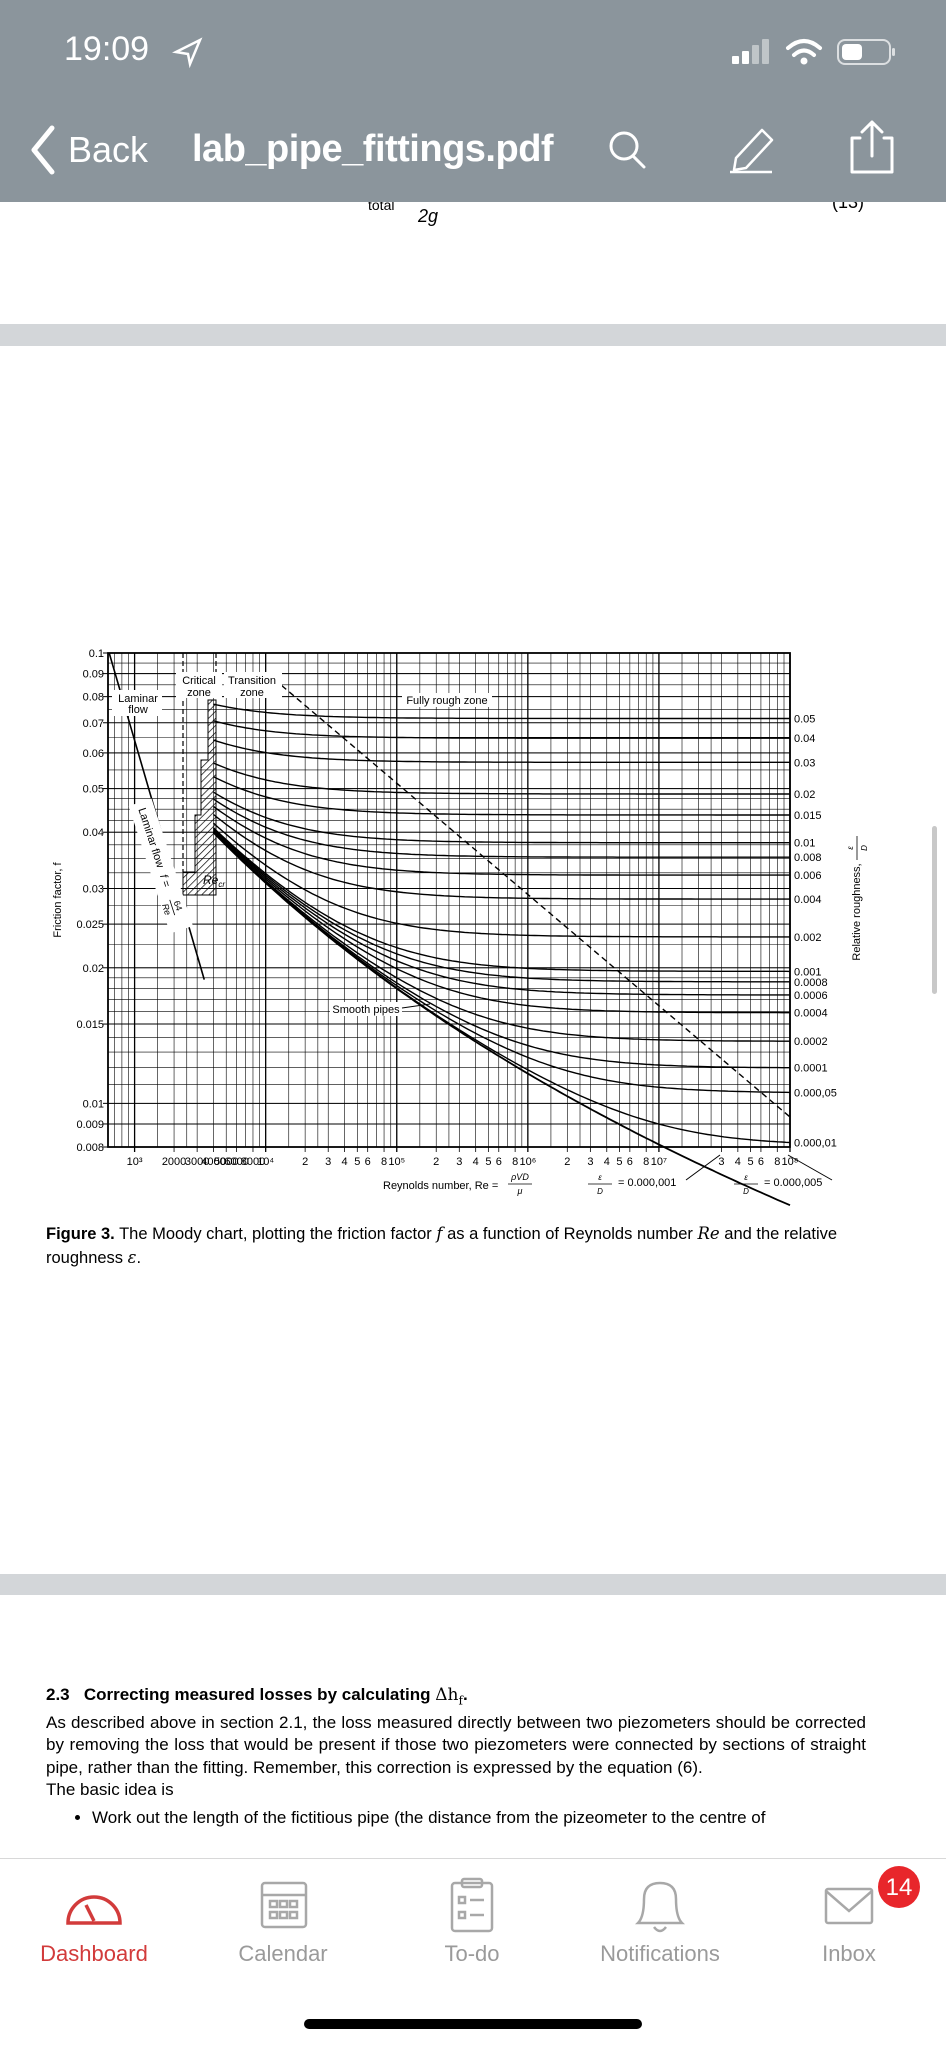 The width and height of the screenshot is (946, 2048). Describe the element at coordinates (447, 1695) in the screenshot. I see `math: Δh` at that location.